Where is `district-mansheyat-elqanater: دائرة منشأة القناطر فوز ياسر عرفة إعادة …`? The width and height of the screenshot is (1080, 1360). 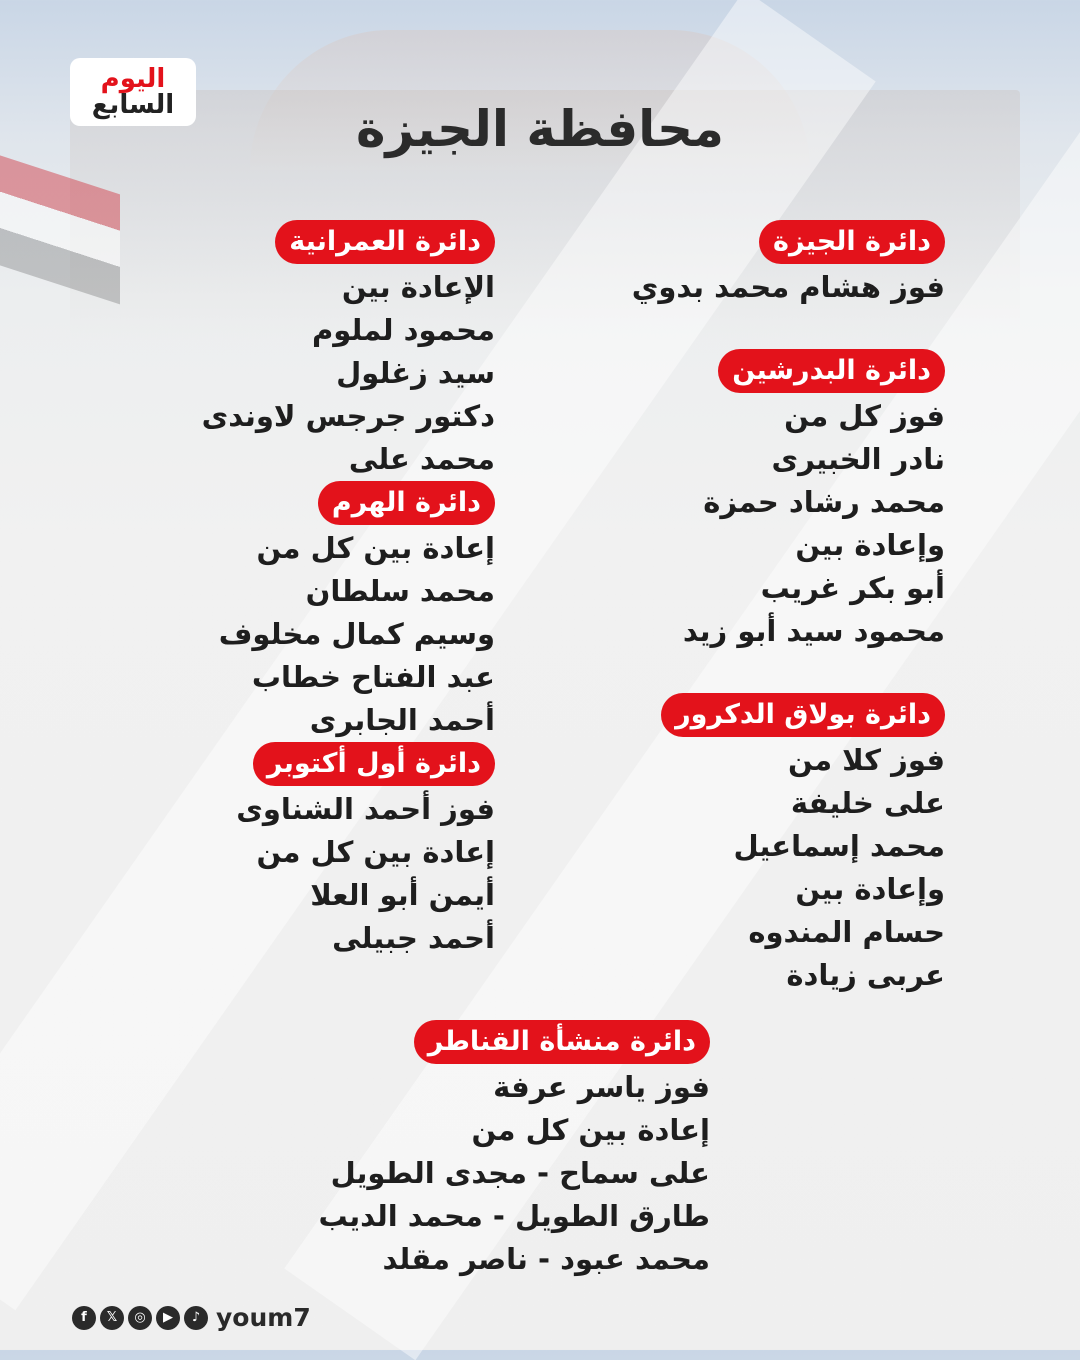
district-mansheyat-elqanater: دائرة منشأة القناطر فوز ياسر عرفة إعادة … is located at coordinates (514, 1150).